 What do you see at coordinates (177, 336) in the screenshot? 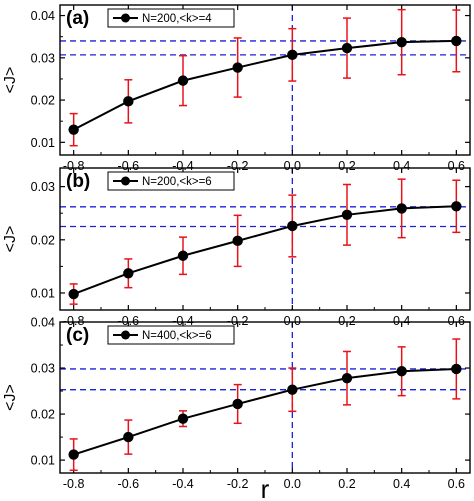
I see `legend-label: N=400,<k>=6` at bounding box center [177, 336].